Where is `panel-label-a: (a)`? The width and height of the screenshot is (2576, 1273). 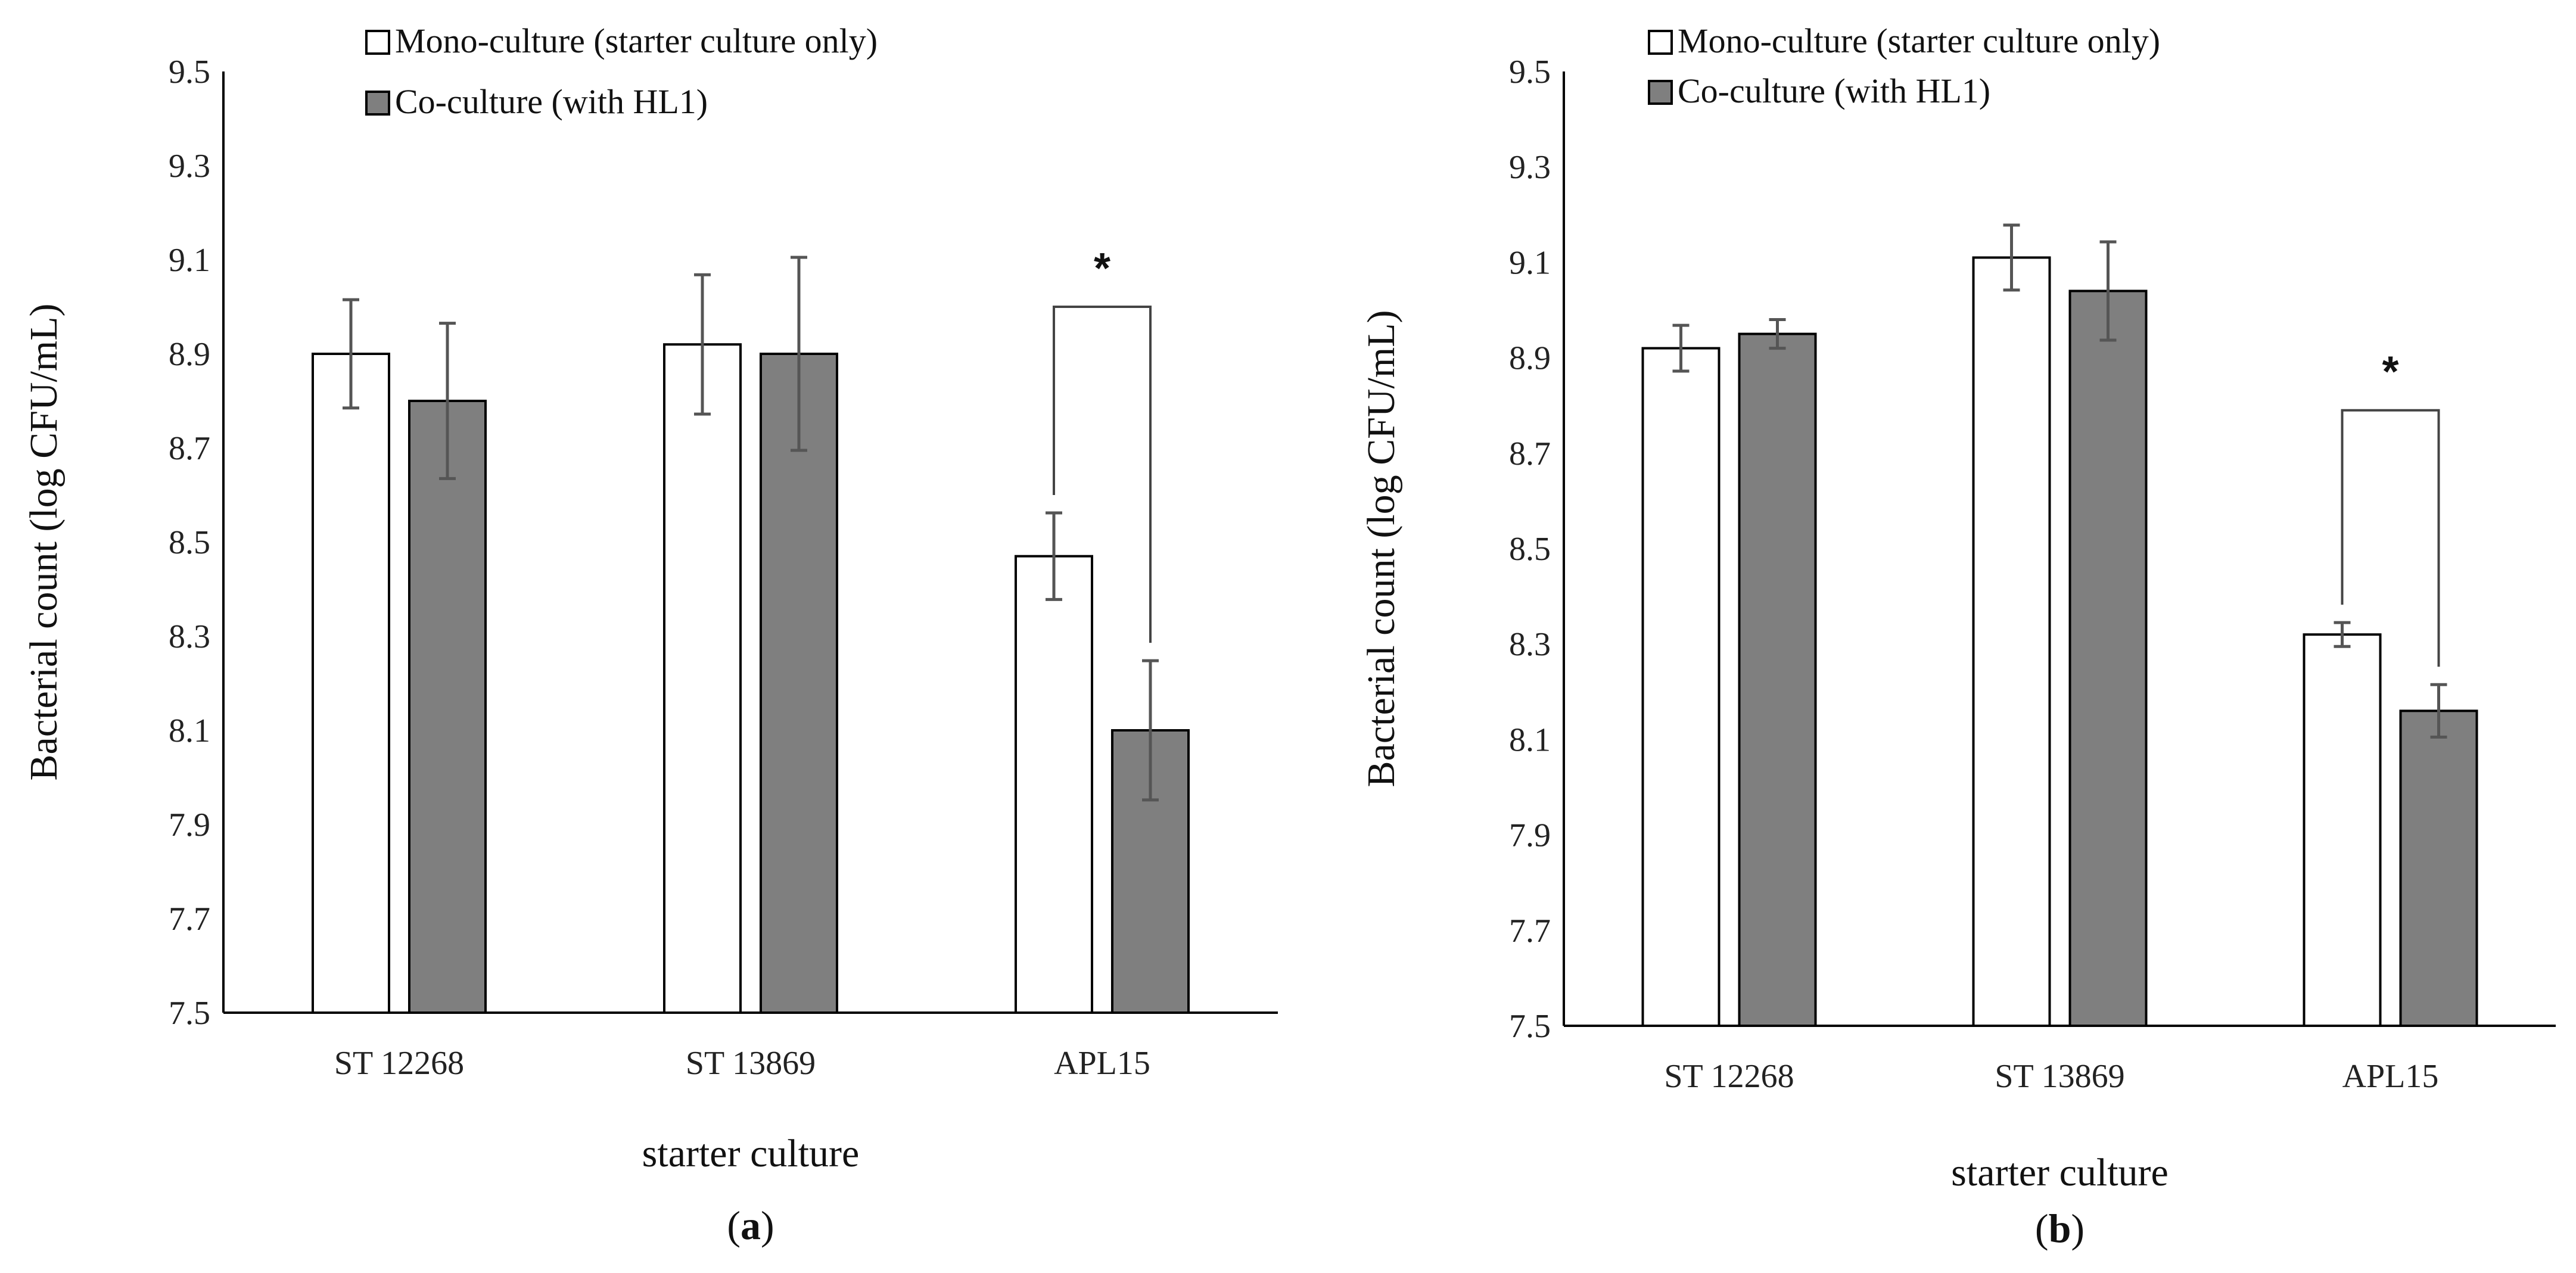 panel-label-a: (a) is located at coordinates (750, 1225).